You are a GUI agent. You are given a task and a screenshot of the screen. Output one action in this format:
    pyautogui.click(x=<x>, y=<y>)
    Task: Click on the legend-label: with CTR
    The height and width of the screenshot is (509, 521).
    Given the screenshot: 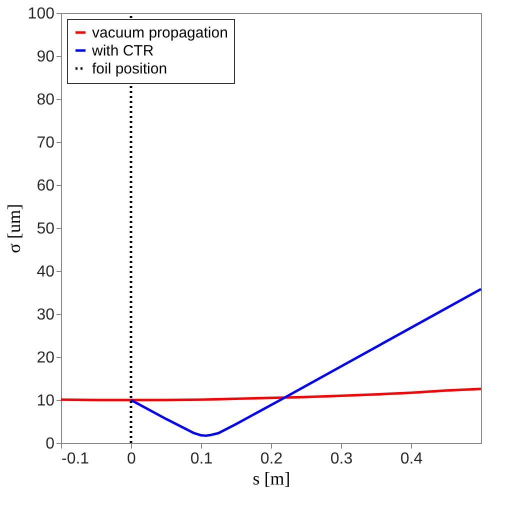 What is the action you would take?
    pyautogui.click(x=122, y=51)
    